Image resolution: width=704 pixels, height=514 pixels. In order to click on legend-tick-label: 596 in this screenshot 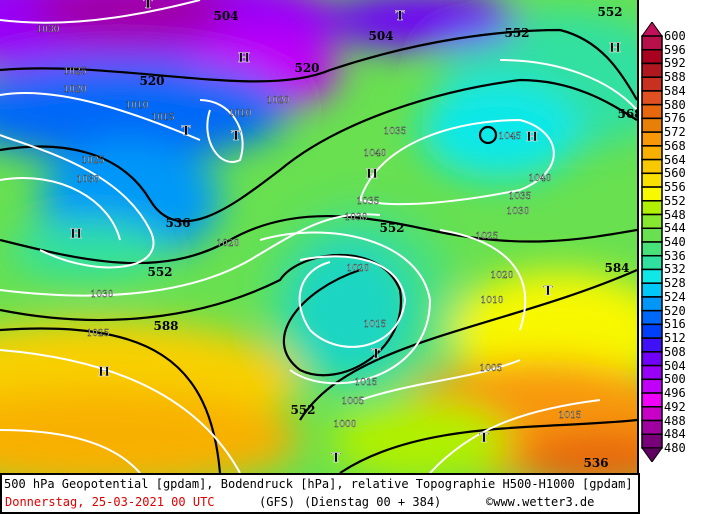, I will do `click(675, 49)`.